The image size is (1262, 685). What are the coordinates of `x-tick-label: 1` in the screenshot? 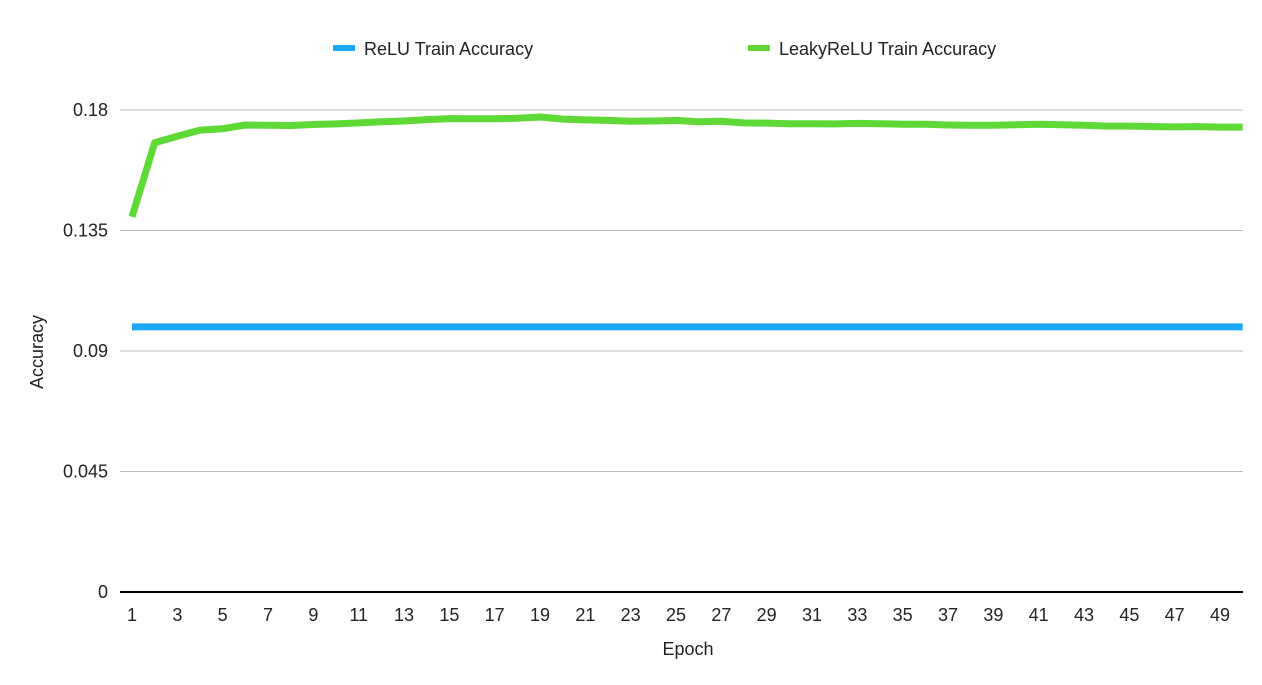 It's located at (132, 615).